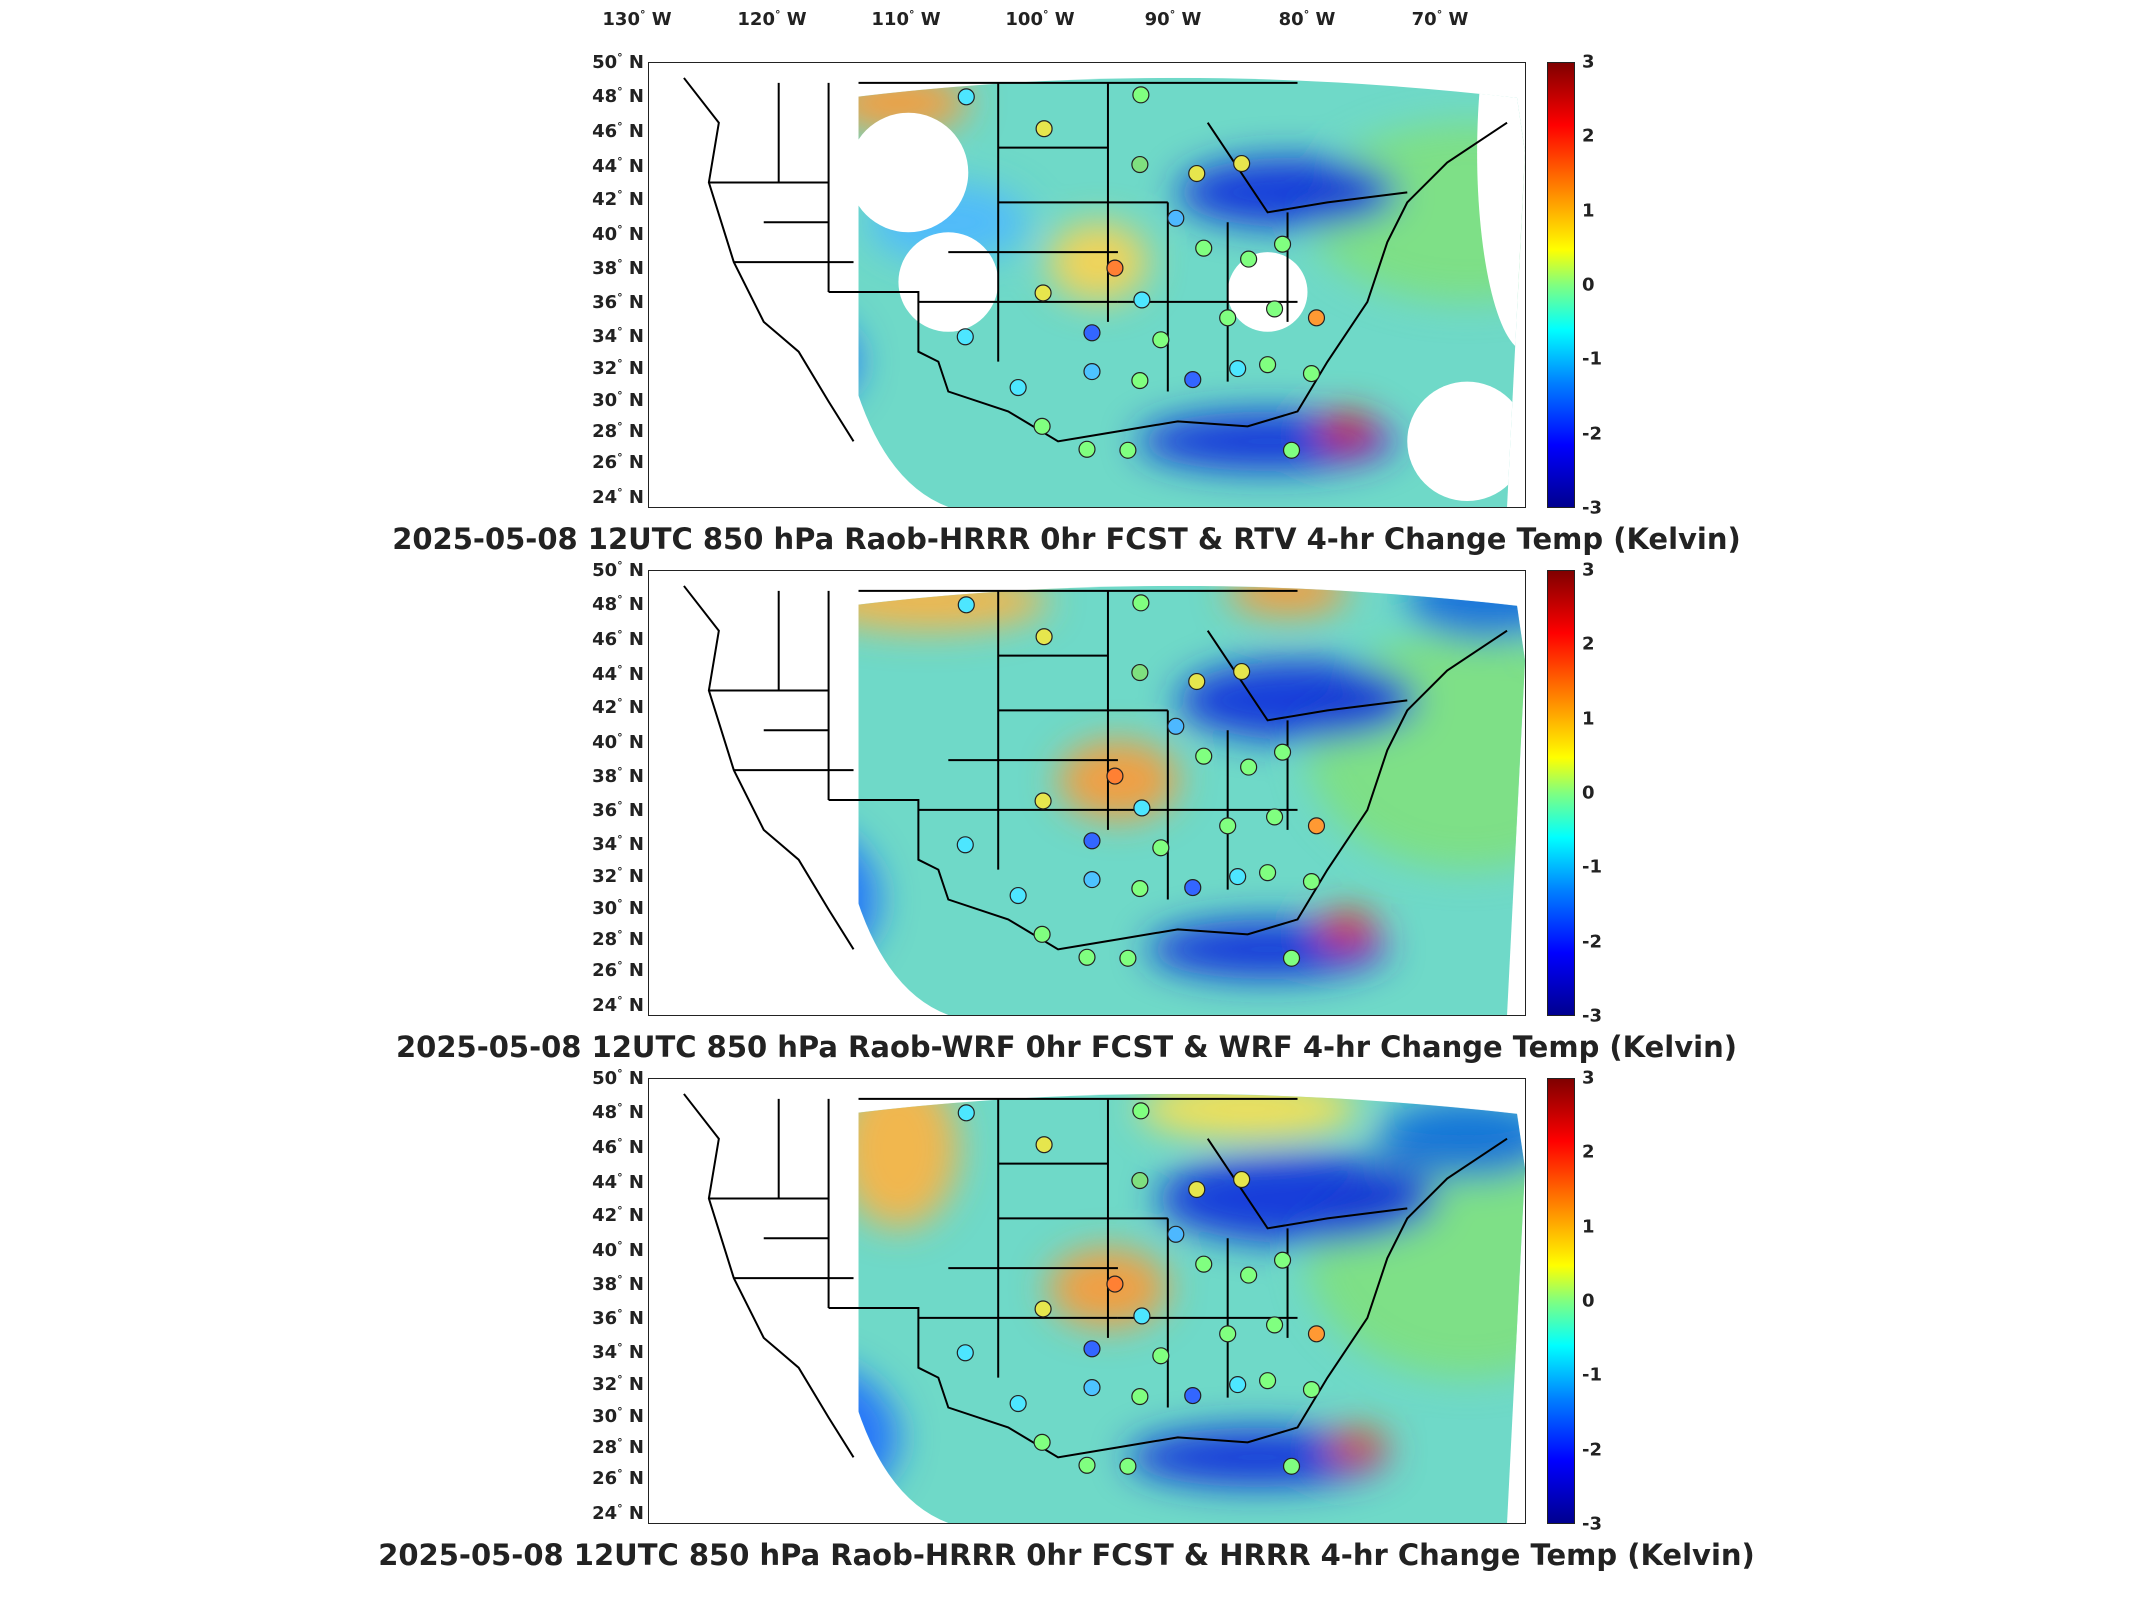 The height and width of the screenshot is (1600, 2133). Describe the element at coordinates (618, 938) in the screenshot. I see `latitude-tick-label: 28° N` at that location.